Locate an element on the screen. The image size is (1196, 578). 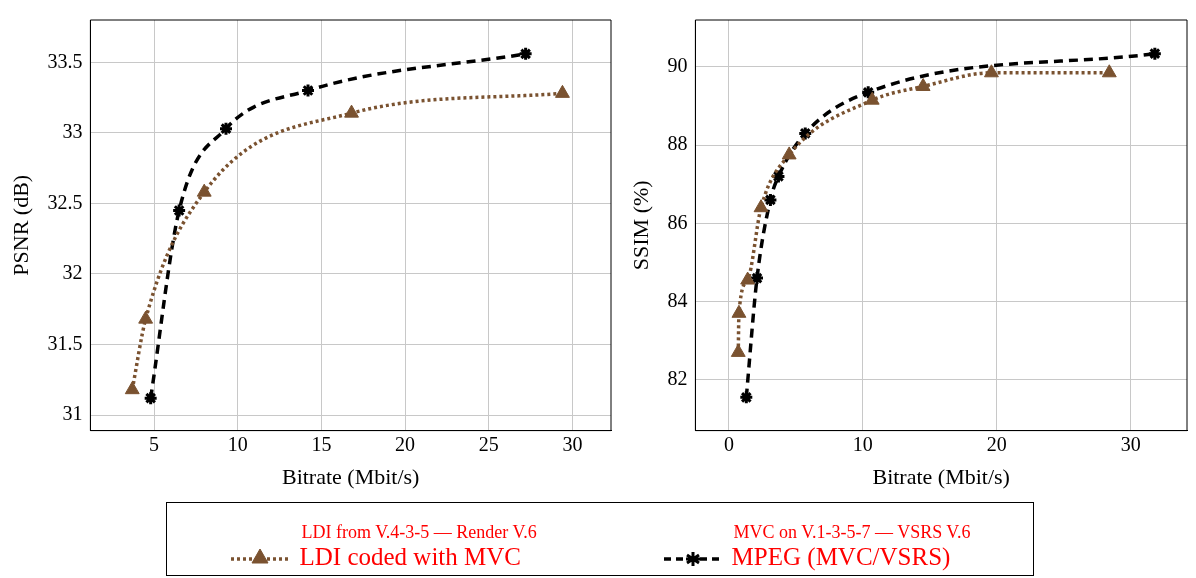
y-tick-label: 31.5 is located at coordinates (65, 342).